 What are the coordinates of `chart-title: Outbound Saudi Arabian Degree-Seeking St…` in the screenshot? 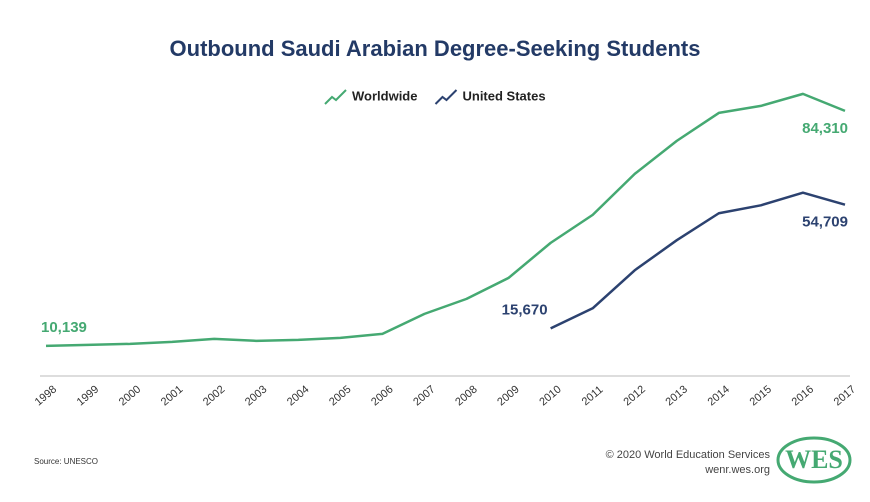 It's located at (435, 48).